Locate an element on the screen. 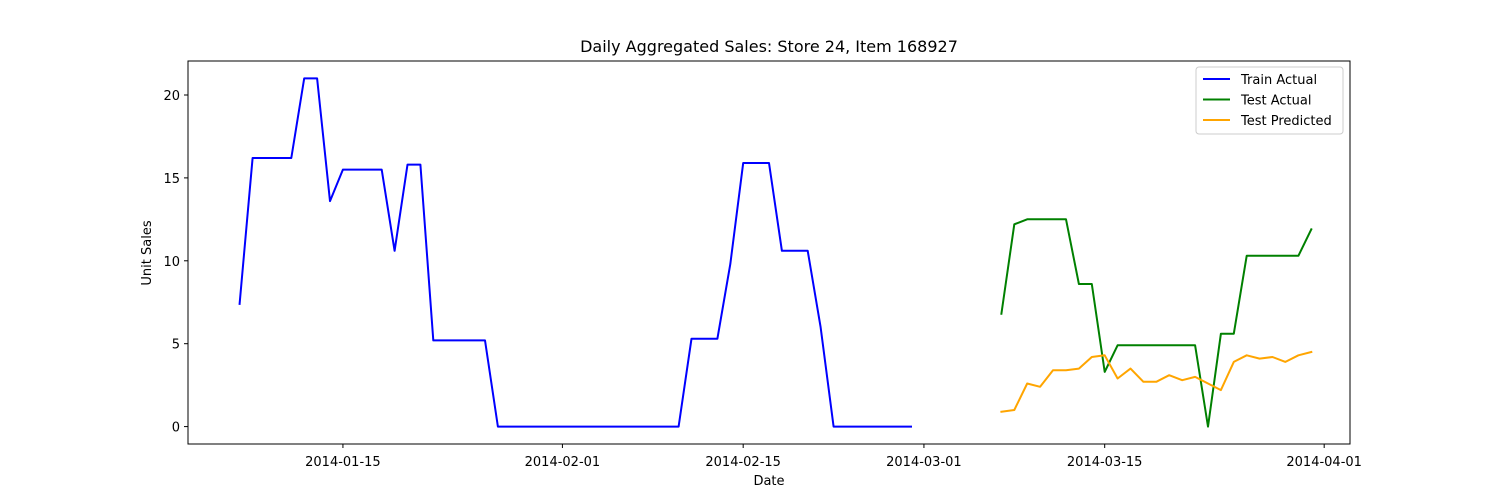 This screenshot has height=504, width=1500. y-axis-label: Unit Sales is located at coordinates (147, 252).